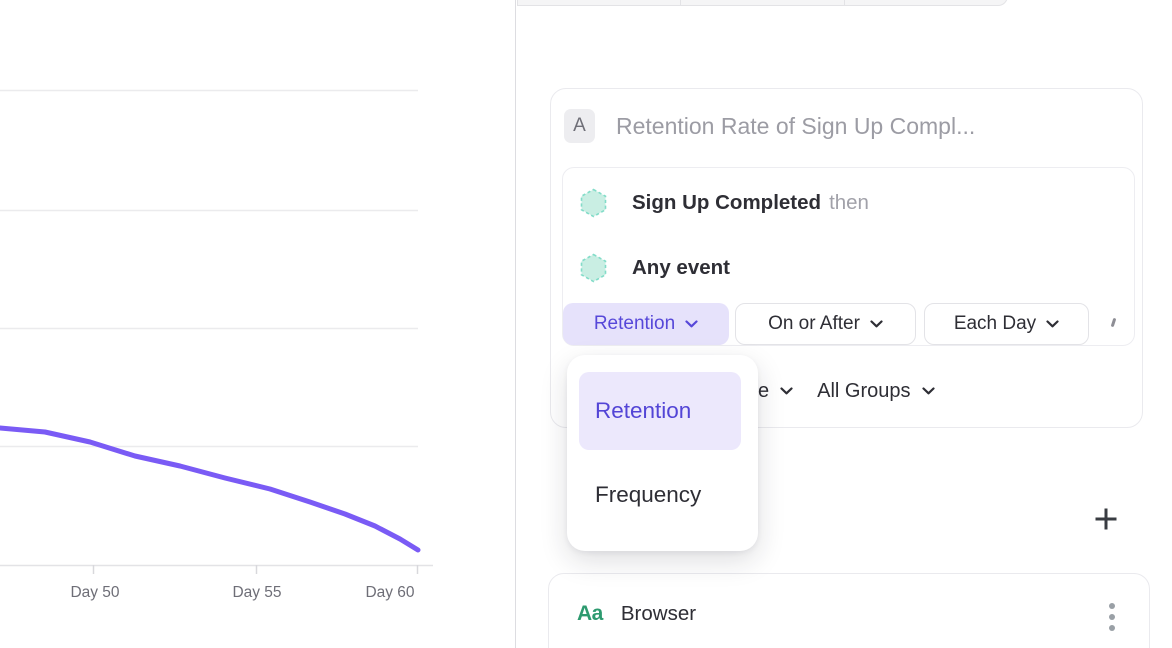 This screenshot has width=1172, height=648. I want to click on retention-criteria-dropdown-button: On or After, so click(825, 324).